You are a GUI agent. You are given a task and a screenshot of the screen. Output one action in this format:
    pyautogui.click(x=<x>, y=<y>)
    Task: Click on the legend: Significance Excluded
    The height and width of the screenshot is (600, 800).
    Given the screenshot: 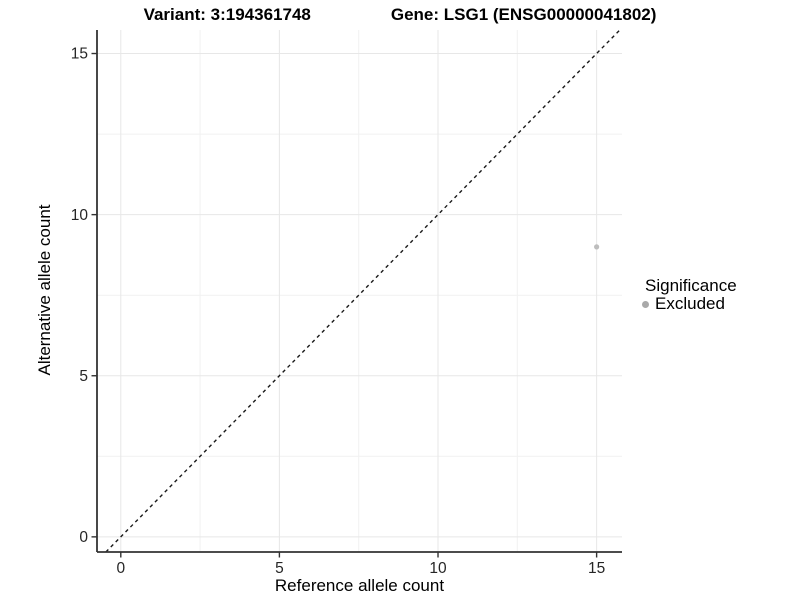 What is the action you would take?
    pyautogui.click(x=688, y=295)
    